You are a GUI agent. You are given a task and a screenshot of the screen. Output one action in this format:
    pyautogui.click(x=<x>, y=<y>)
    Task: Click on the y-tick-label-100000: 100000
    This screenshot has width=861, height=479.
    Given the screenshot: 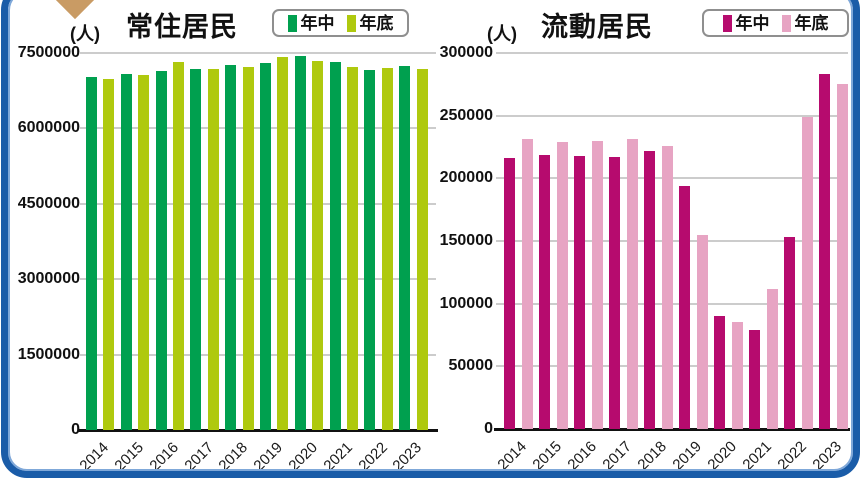 What is the action you would take?
    pyautogui.click(x=466, y=303)
    